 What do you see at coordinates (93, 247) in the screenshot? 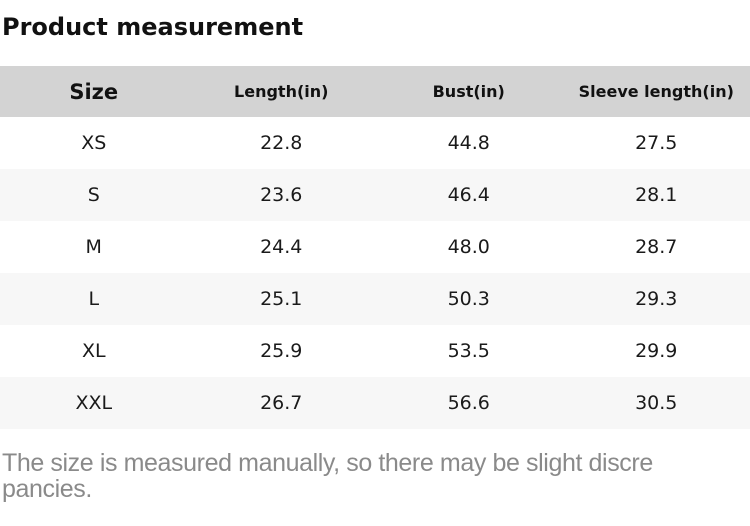
I see `cell-size: M` at bounding box center [93, 247].